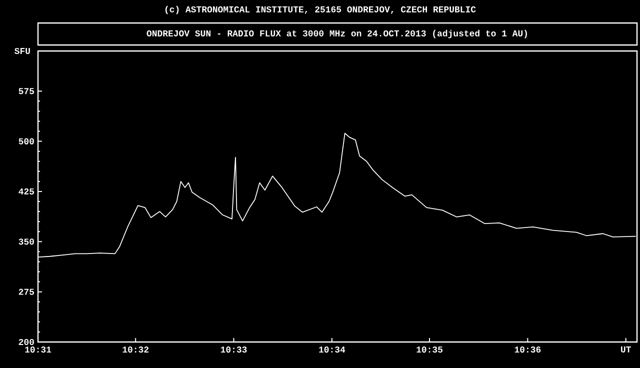  Describe the element at coordinates (320, 10) in the screenshot. I see `text: (c) ASTRONOMICAL INSTITUTE, 25165 ONDREJOV, CZECH REPUBLIC` at that location.